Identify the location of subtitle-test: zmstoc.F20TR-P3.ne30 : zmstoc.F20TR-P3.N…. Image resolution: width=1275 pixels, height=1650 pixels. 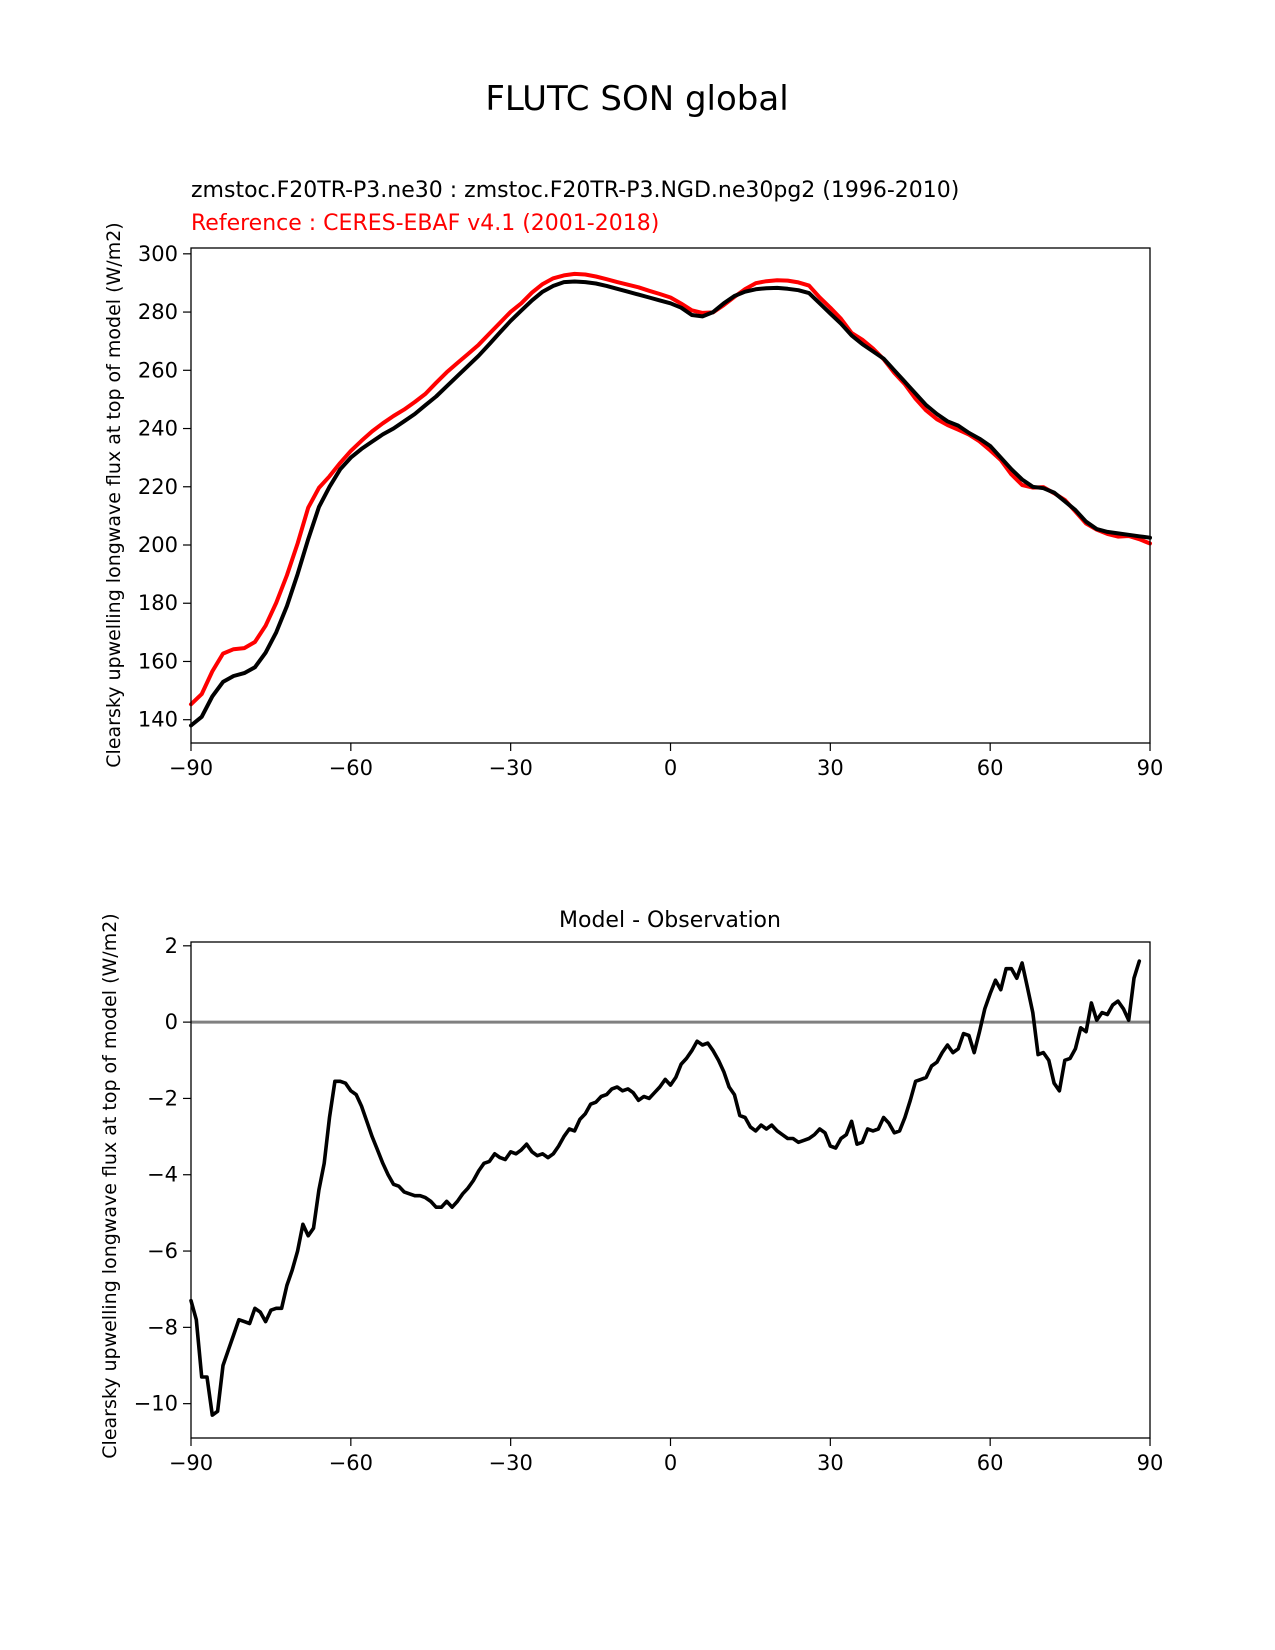
(575, 190).